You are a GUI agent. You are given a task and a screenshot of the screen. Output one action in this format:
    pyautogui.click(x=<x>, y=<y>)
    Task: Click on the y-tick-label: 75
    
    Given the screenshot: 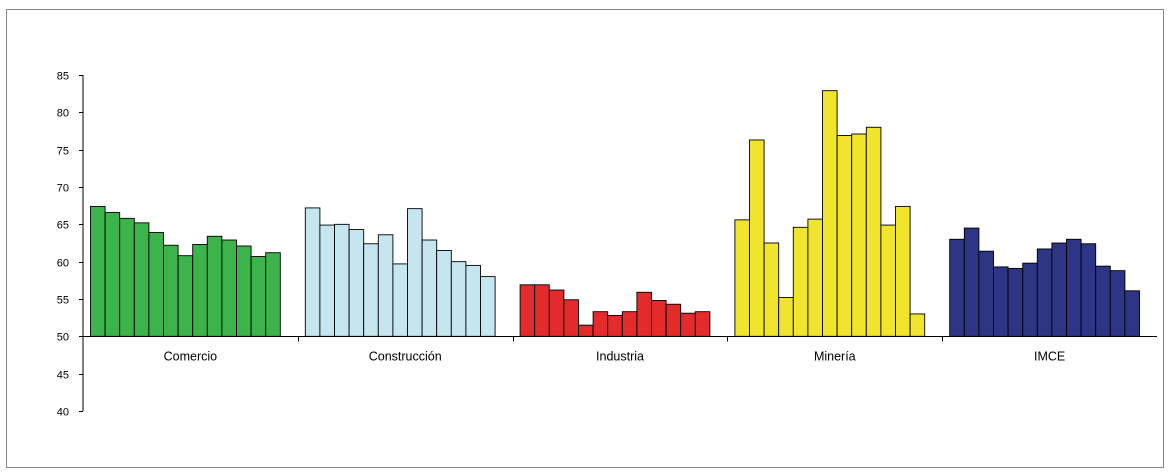 What is the action you would take?
    pyautogui.click(x=63, y=152)
    